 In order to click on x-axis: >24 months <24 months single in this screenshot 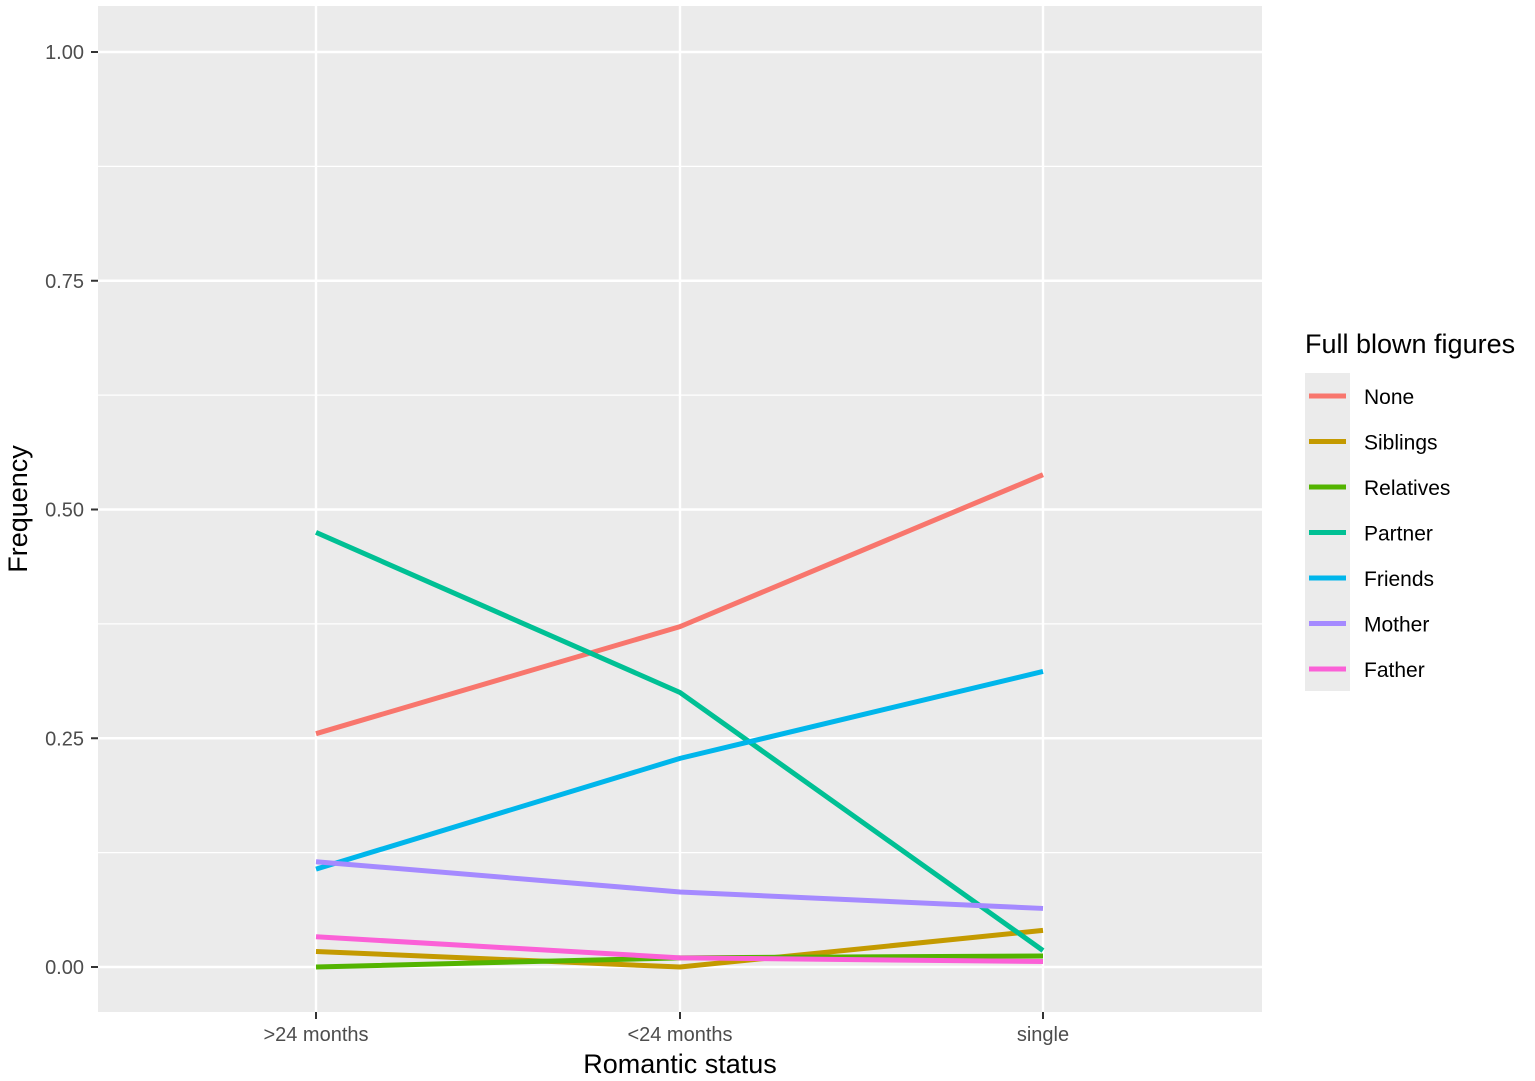, I will do `click(666, 1029)`.